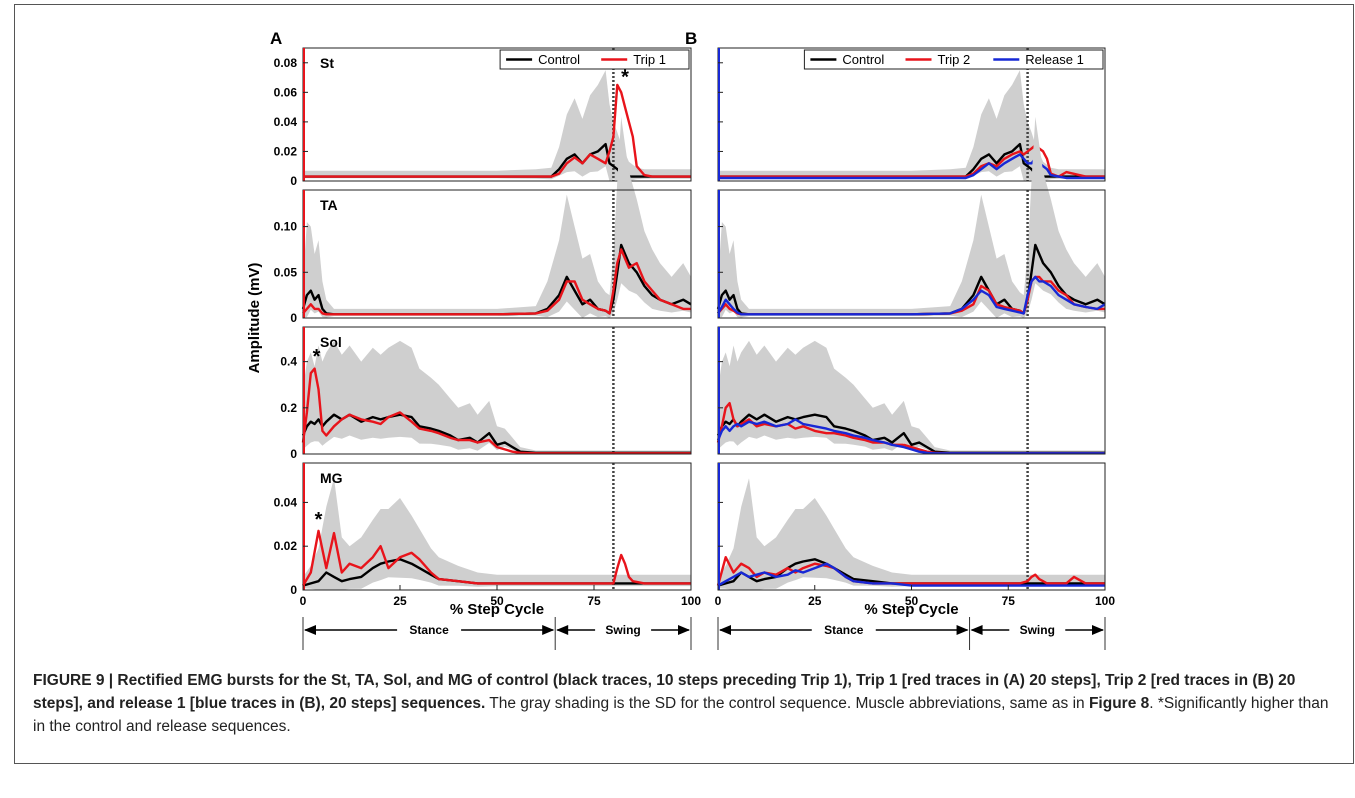 Image resolution: width=1355 pixels, height=798 pixels. What do you see at coordinates (286, 92) in the screenshot?
I see `y-tick-label: 0.06` at bounding box center [286, 92].